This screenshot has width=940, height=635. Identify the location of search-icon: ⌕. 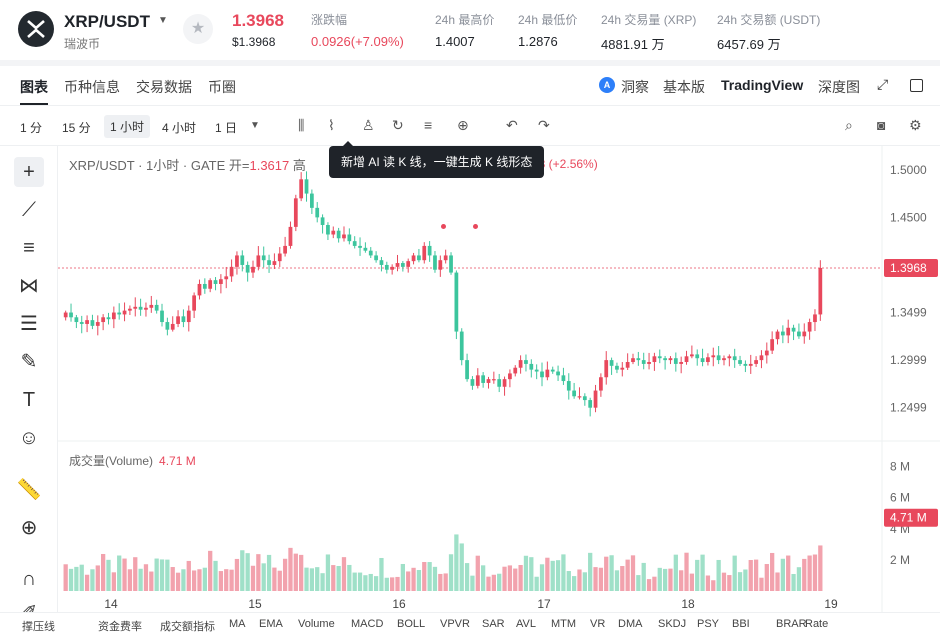
(849, 125).